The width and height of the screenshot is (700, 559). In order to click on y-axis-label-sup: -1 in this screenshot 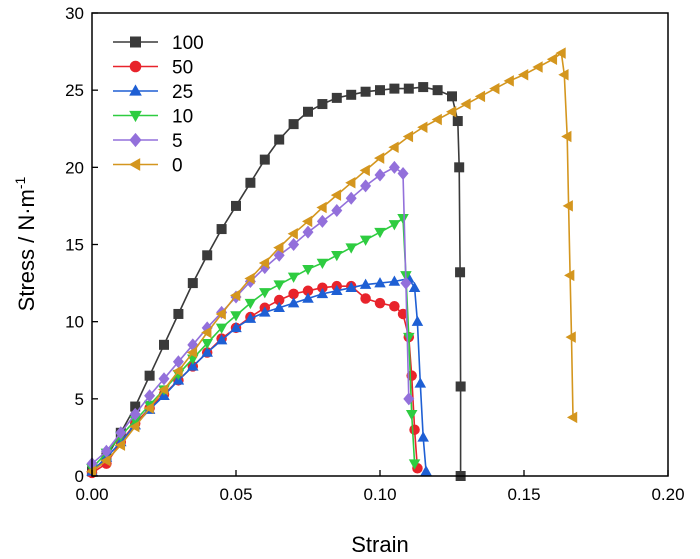, I will do `click(20, 182)`.